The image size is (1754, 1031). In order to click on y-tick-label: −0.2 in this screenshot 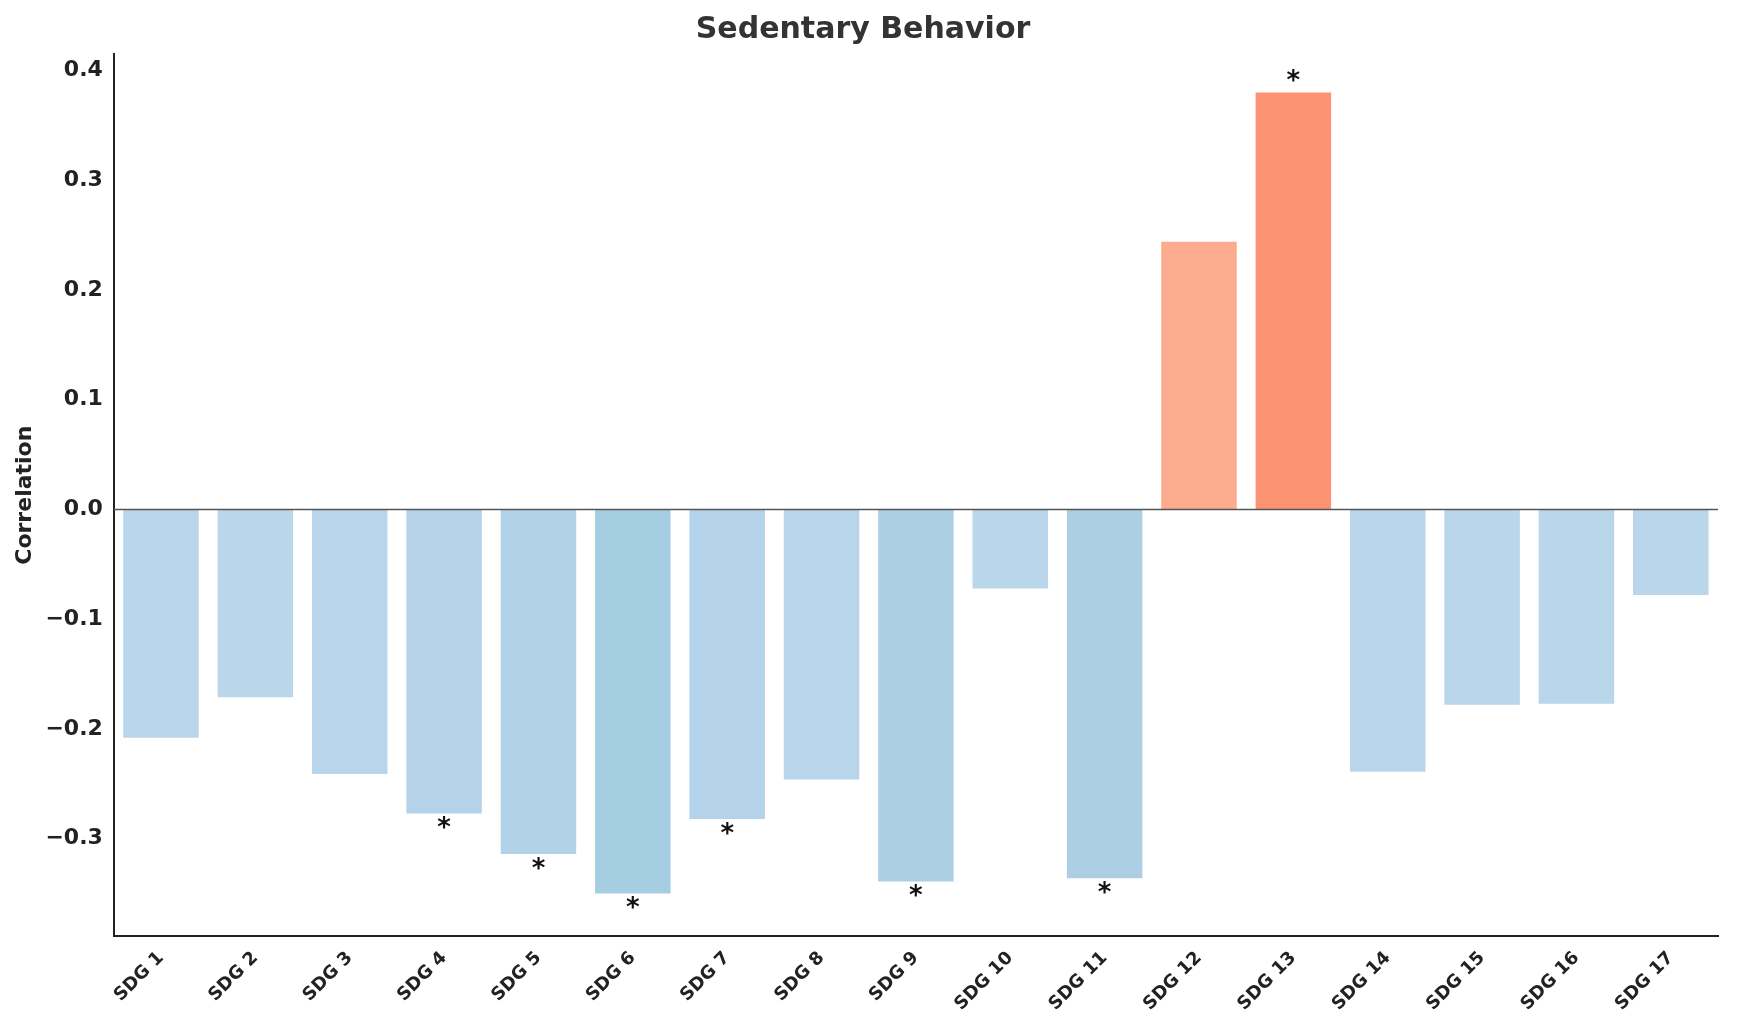, I will do `click(74, 727)`.